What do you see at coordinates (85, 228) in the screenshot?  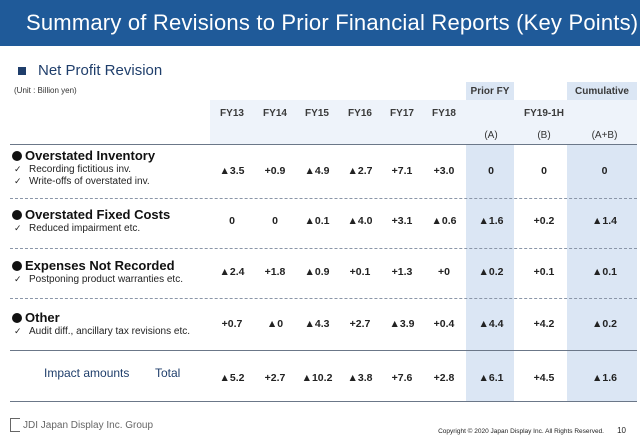 I see `category-item: Reduced impairment etc.` at bounding box center [85, 228].